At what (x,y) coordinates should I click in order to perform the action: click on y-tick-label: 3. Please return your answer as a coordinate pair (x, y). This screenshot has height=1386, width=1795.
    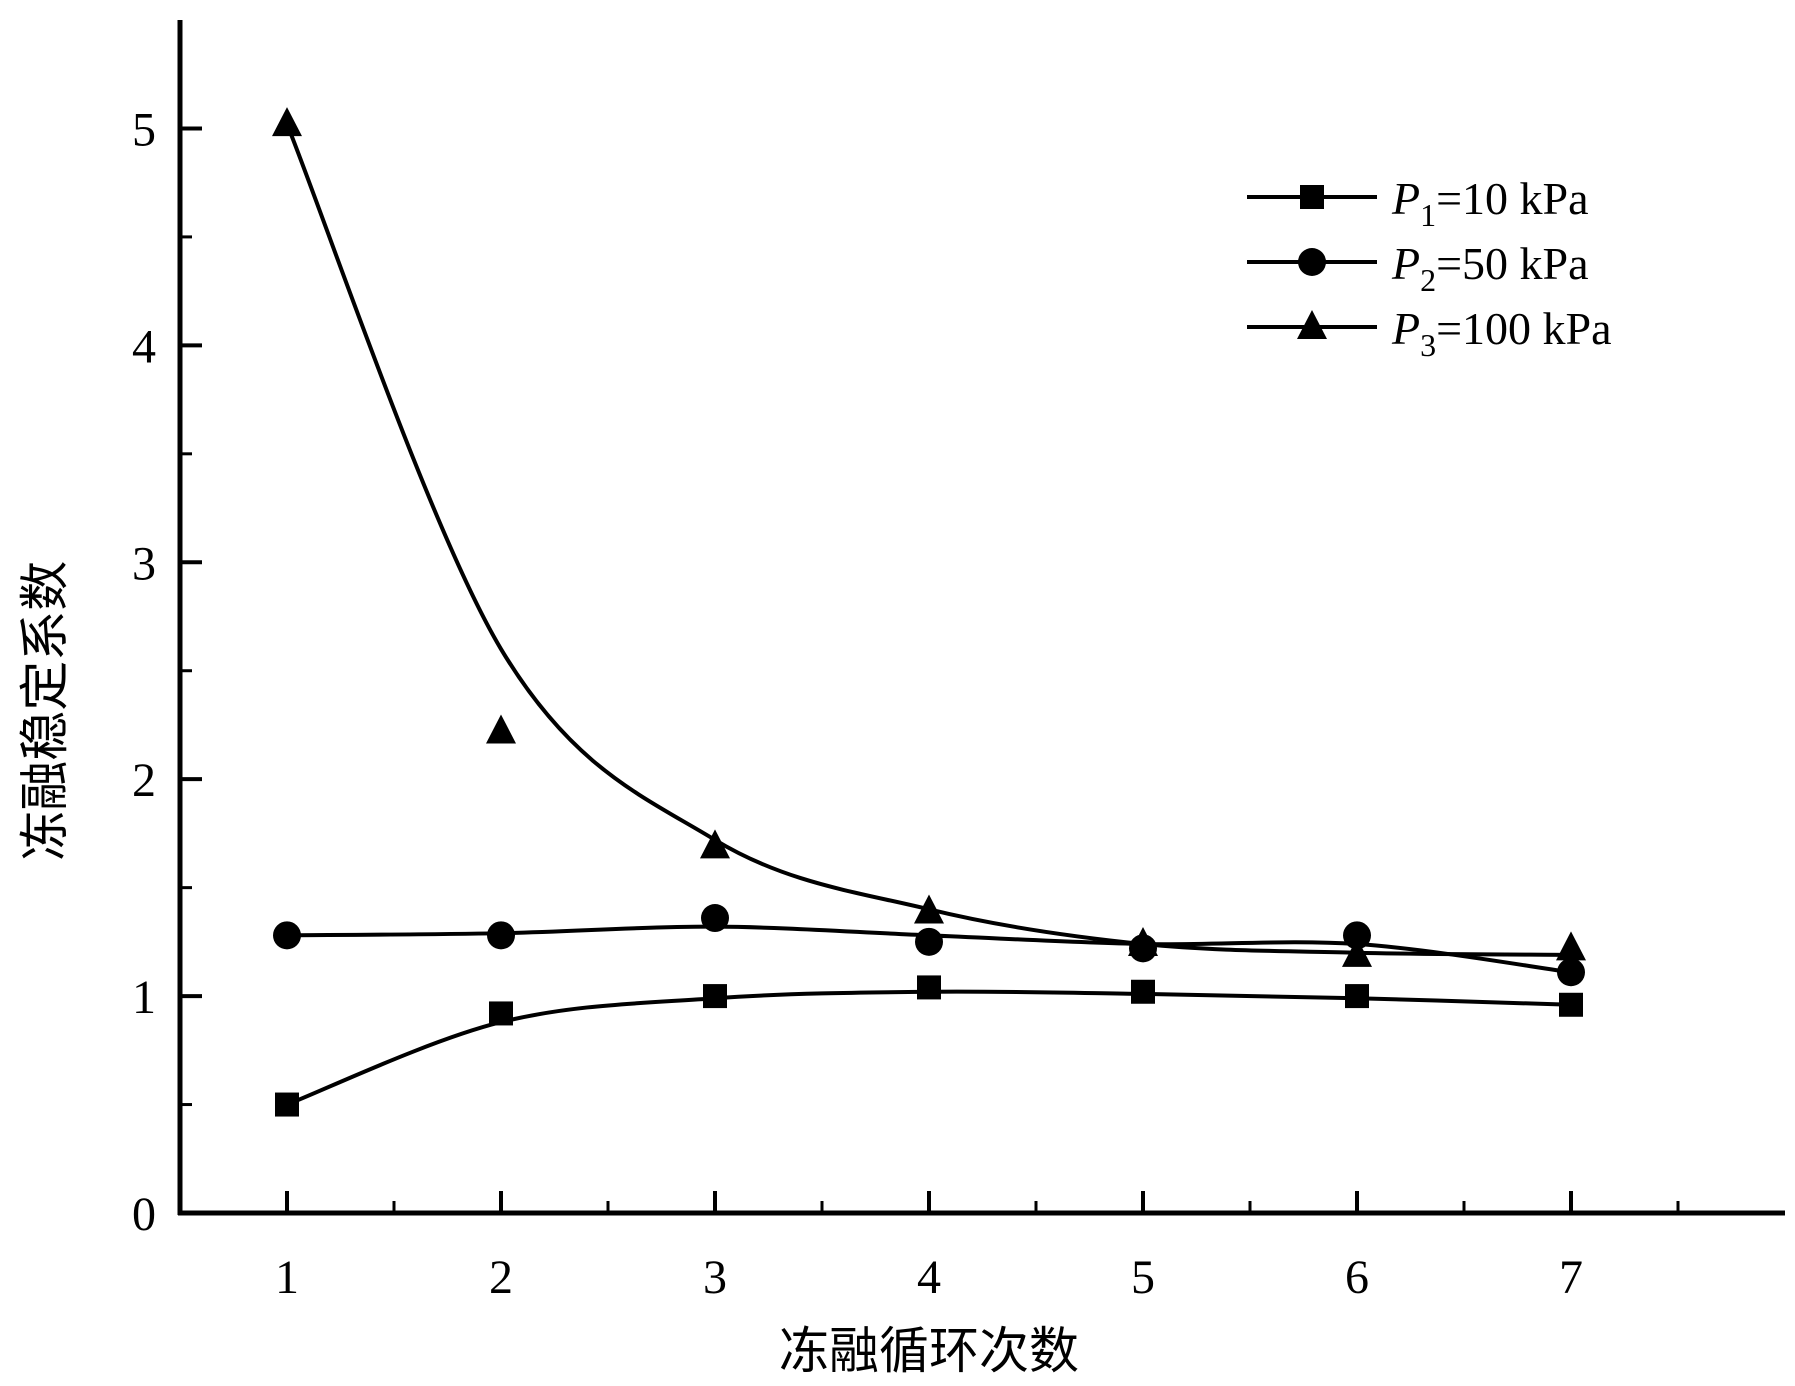
    Looking at the image, I should click on (144, 563).